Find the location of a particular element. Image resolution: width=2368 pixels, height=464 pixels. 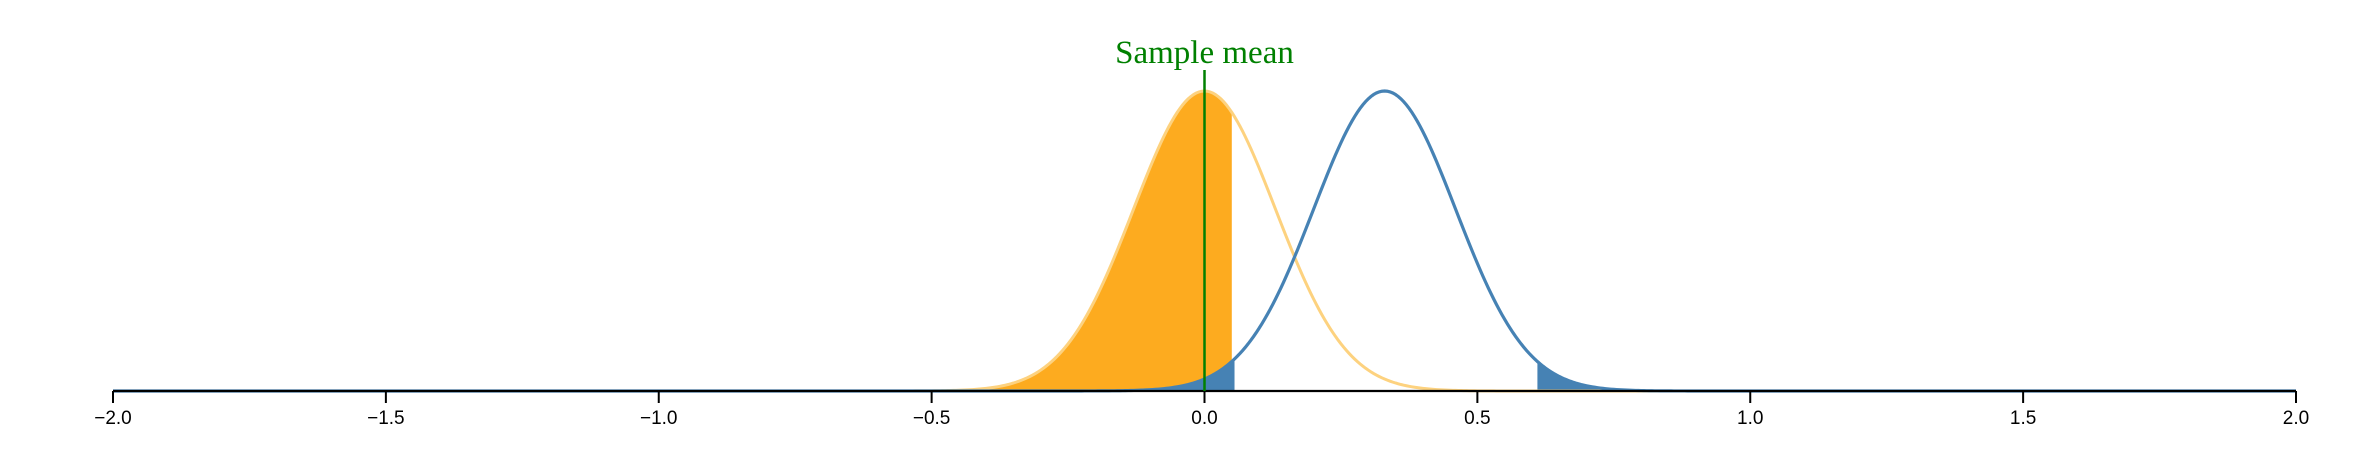

x-tick-label: −2.0 is located at coordinates (113, 418).